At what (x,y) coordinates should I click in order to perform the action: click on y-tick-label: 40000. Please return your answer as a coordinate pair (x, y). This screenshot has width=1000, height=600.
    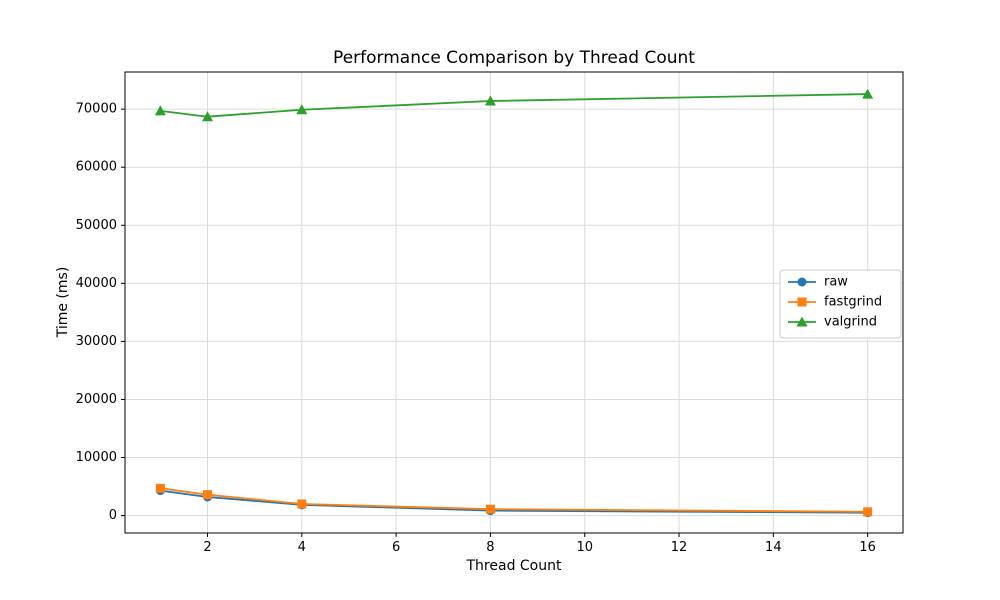
    Looking at the image, I should click on (96, 283).